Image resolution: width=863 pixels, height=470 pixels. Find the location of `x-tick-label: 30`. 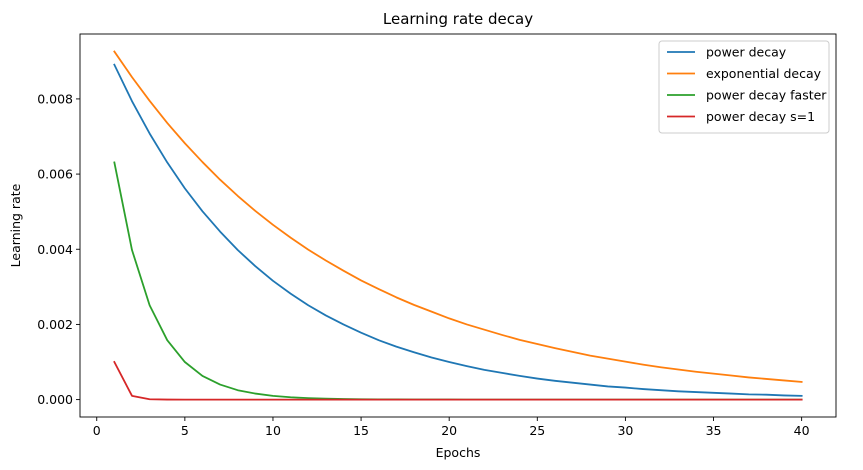

x-tick-label: 30 is located at coordinates (625, 430).